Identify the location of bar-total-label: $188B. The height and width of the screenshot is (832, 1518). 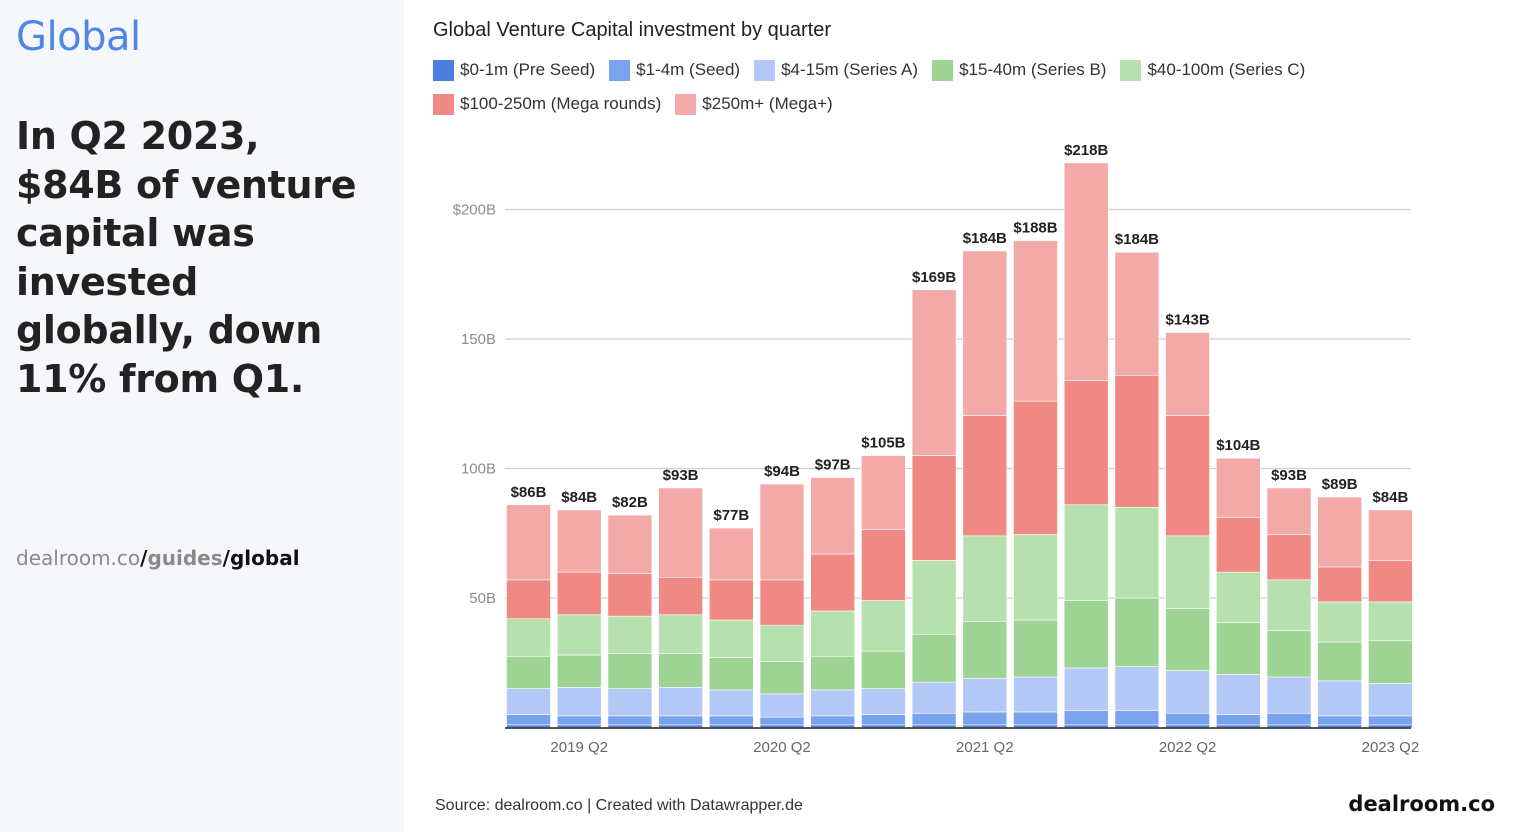
(1035, 228).